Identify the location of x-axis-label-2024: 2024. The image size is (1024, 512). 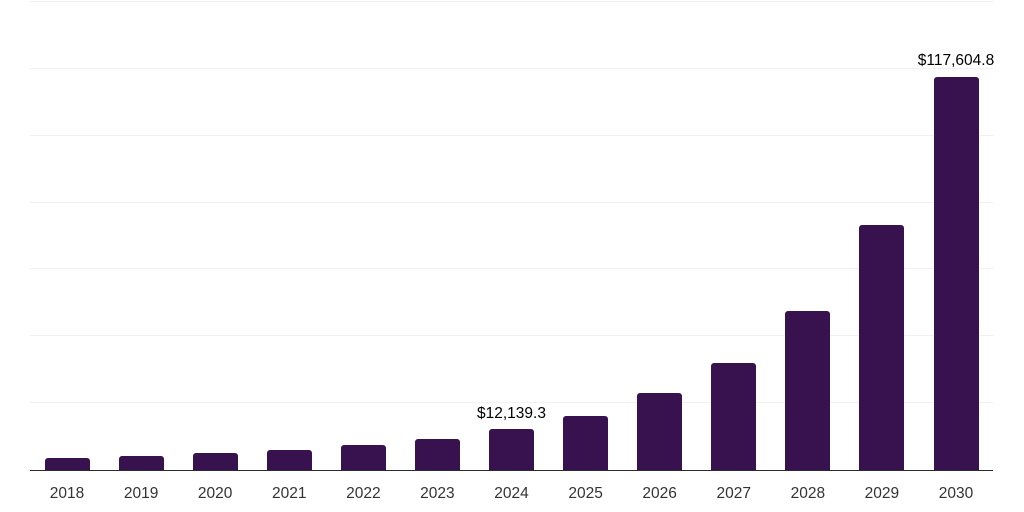
(511, 493).